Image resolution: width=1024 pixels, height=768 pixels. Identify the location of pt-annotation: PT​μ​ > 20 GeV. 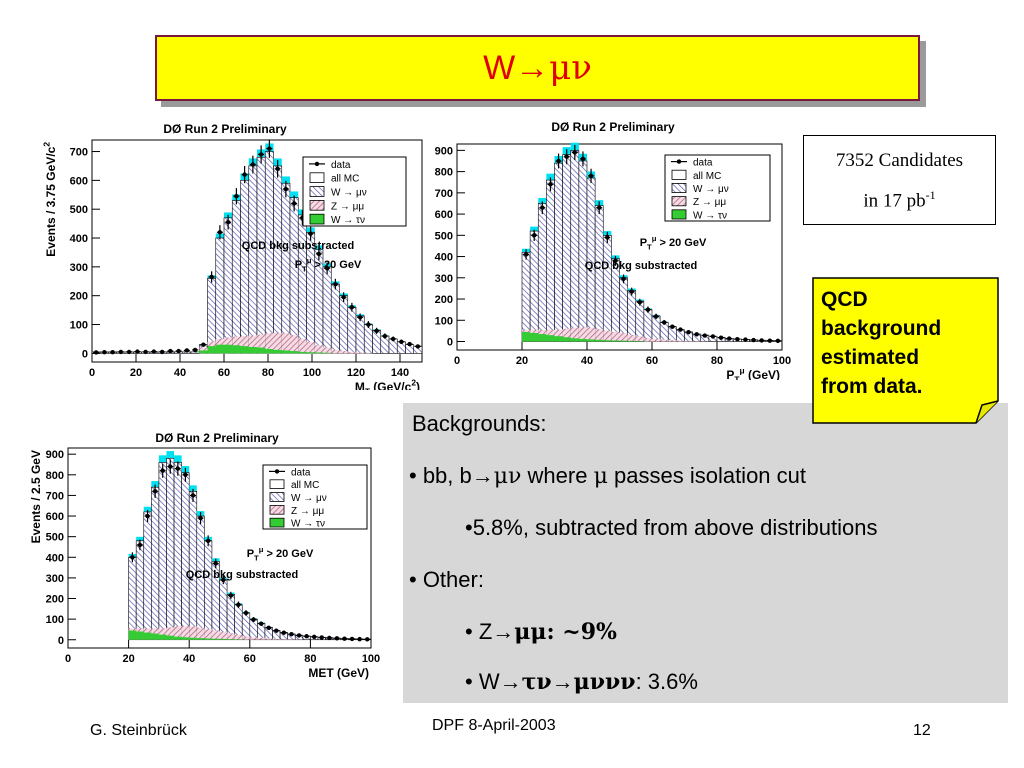
(673, 242).